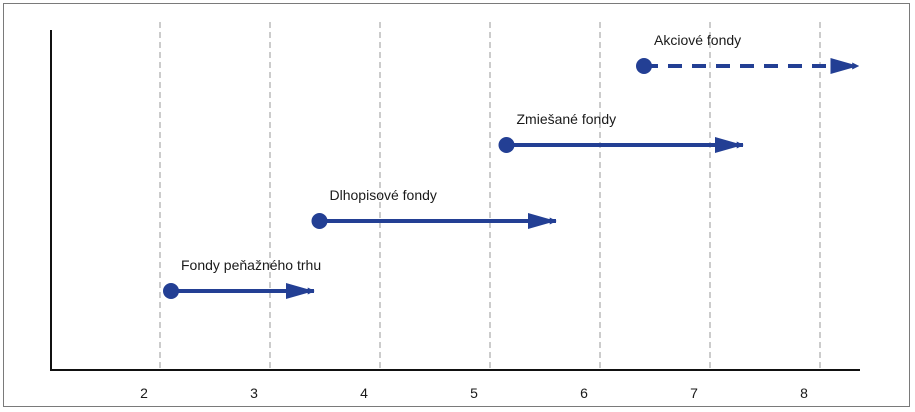  What do you see at coordinates (694, 393) in the screenshot?
I see `x-tick-label-7: 7` at bounding box center [694, 393].